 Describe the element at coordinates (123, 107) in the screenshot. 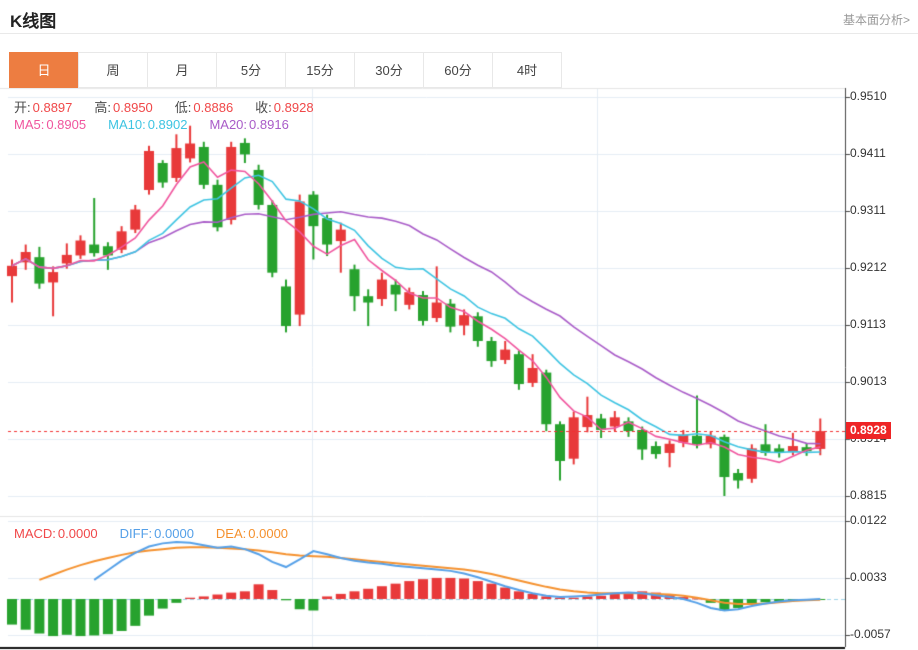

I see `legend-item: 高: 0.8950` at that location.